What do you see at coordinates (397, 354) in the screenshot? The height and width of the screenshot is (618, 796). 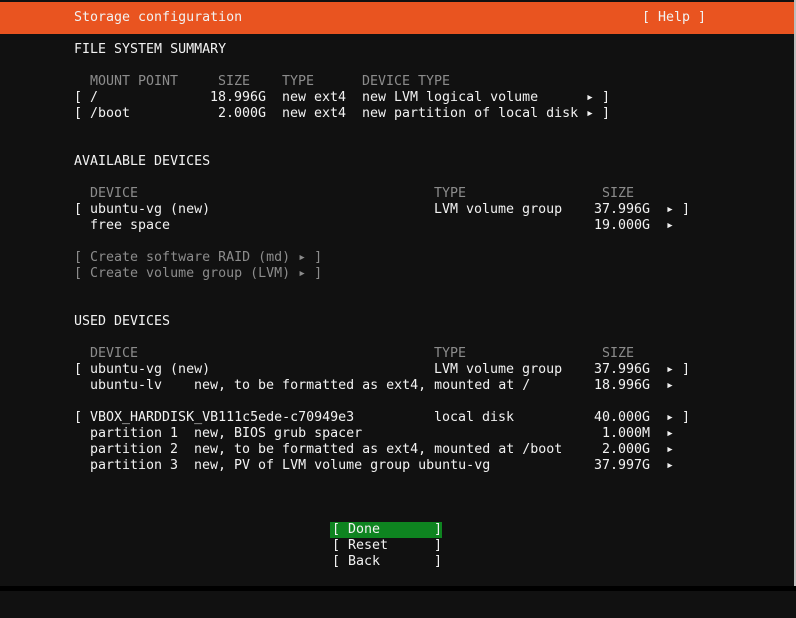 I see `used-header: DEVICE TYPE SIZE` at bounding box center [397, 354].